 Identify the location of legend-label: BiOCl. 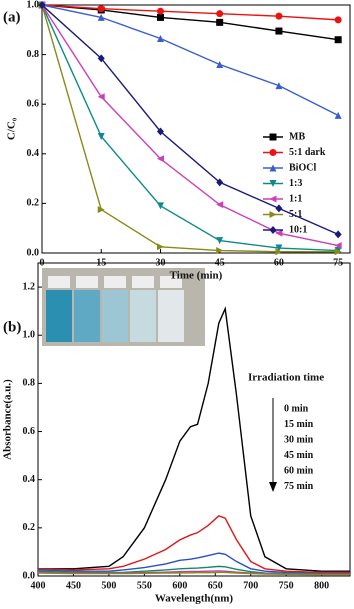
(302, 167).